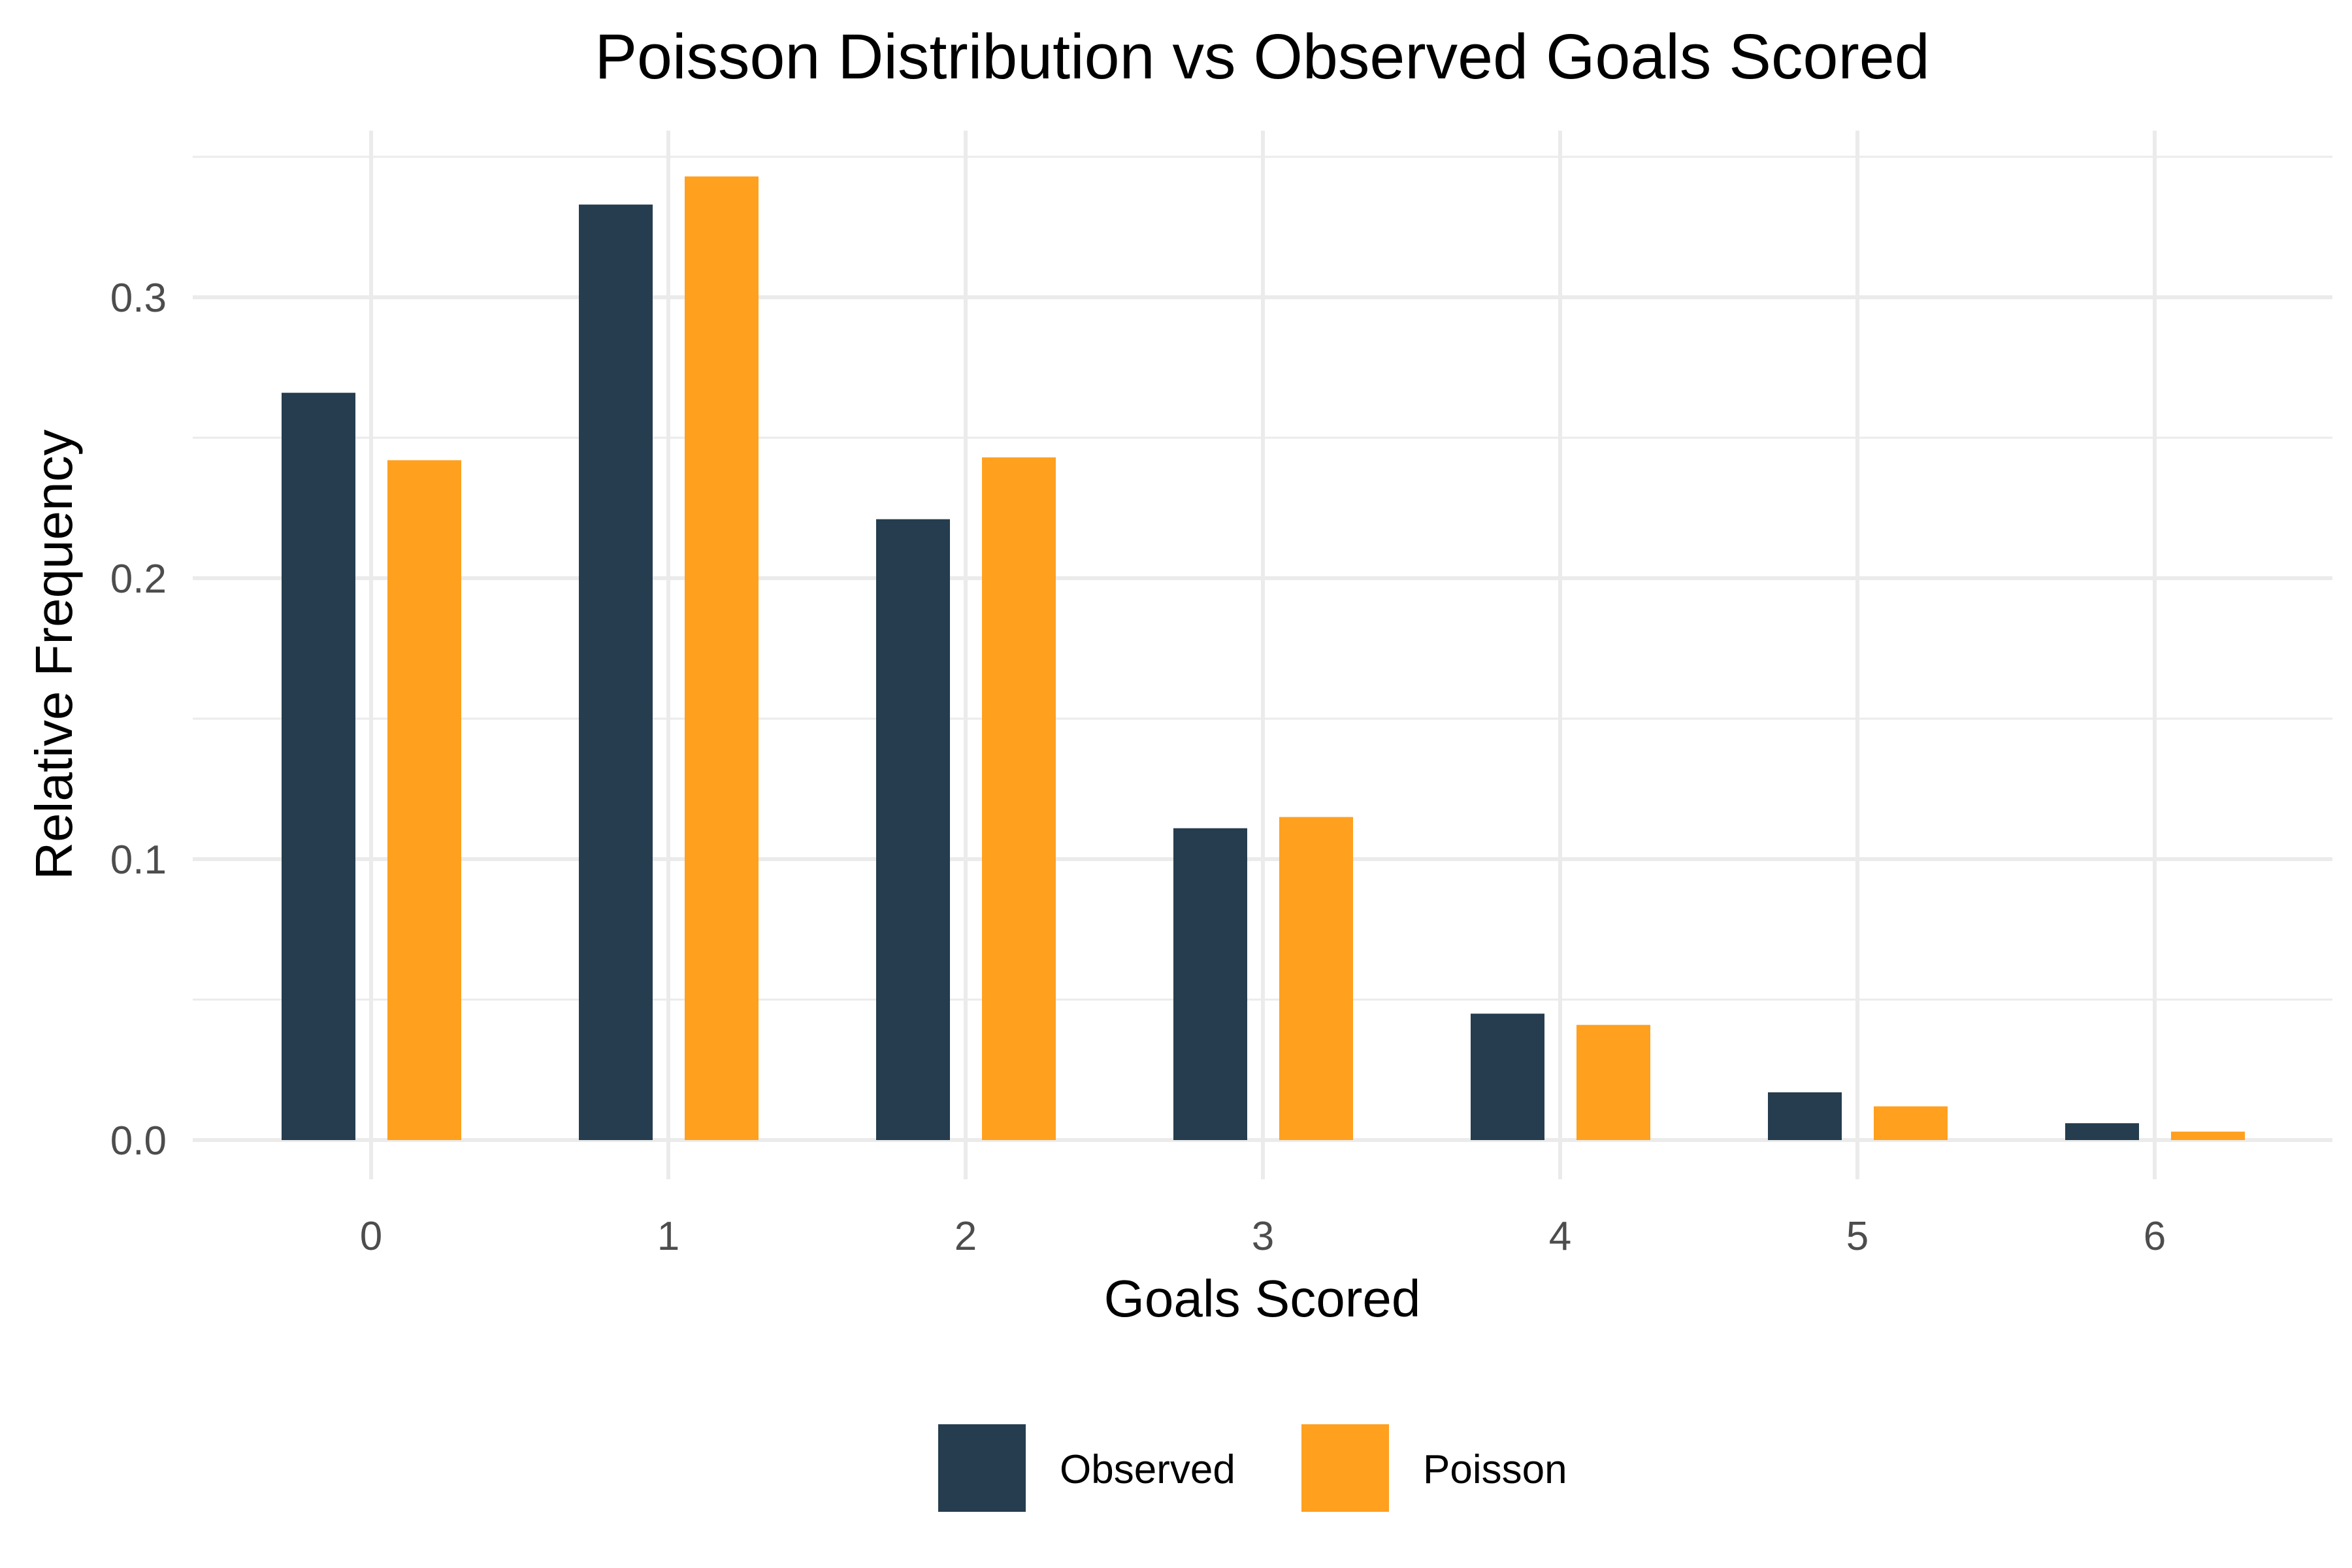 Image resolution: width=2352 pixels, height=1568 pixels. Describe the element at coordinates (1857, 1236) in the screenshot. I see `x-tick-label: 5` at that location.